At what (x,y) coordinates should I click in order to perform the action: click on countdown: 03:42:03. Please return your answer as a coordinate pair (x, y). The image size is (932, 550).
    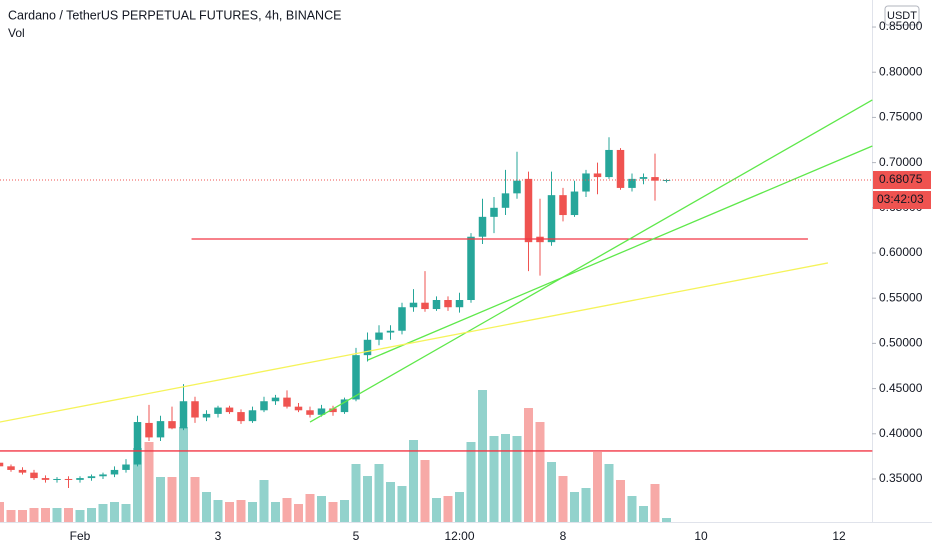
    Looking at the image, I should click on (900, 199).